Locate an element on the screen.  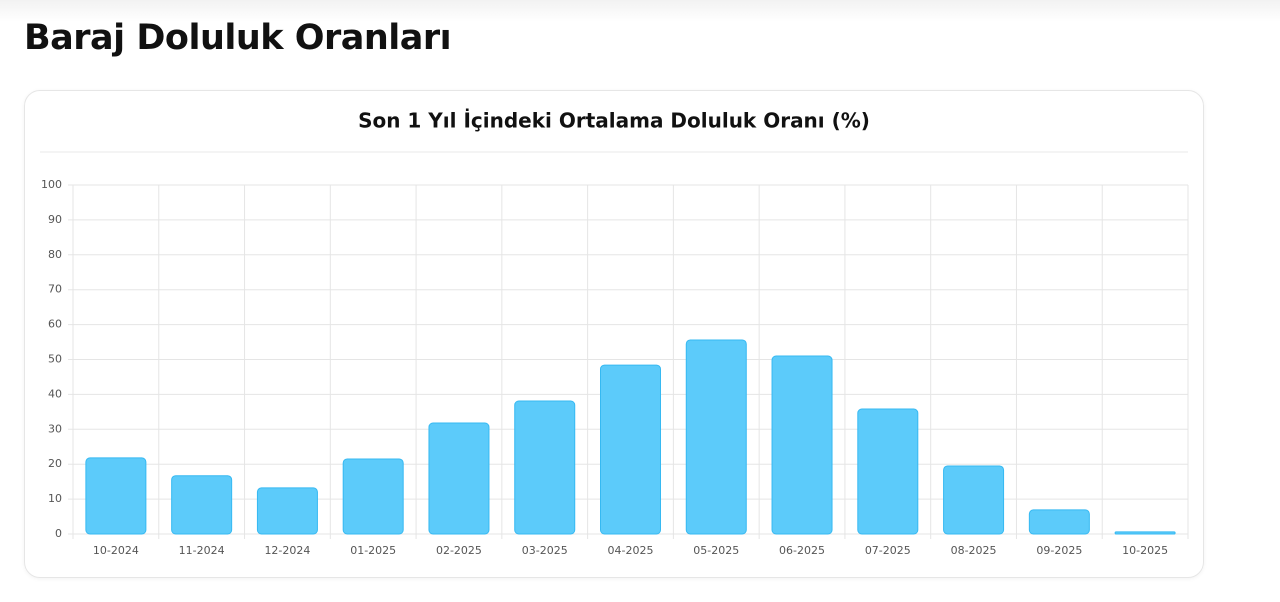
x-tick-label: 05-2025 is located at coordinates (716, 550).